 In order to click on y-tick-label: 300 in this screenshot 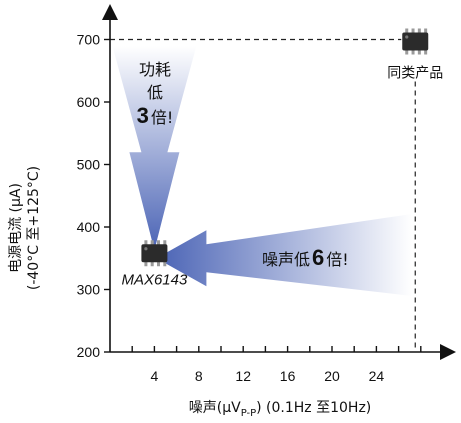, I will do `click(89, 290)`.